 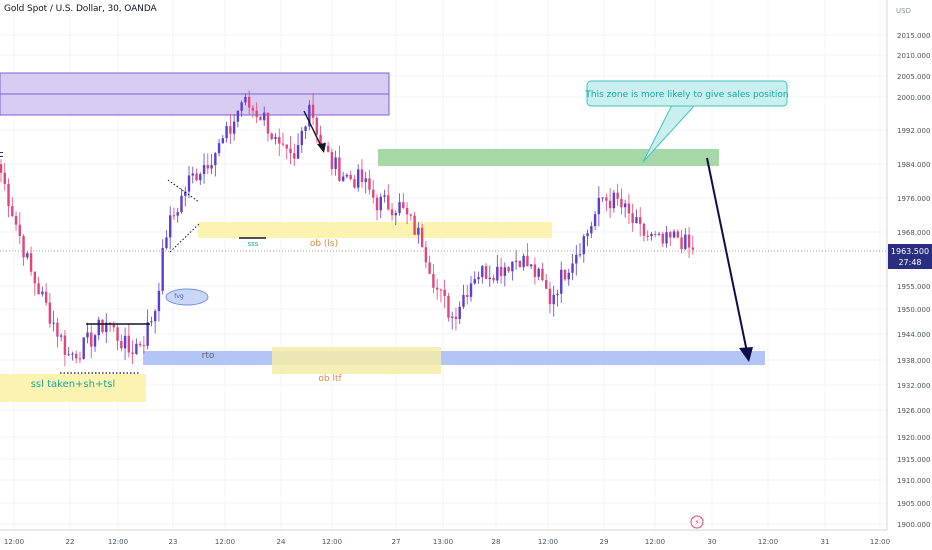 I want to click on small-arrow, so click(x=314, y=131).